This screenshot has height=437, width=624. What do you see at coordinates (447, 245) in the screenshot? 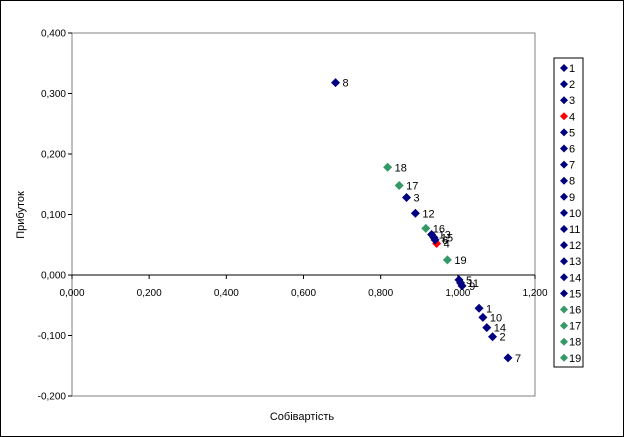
I see `point-label-4: 4` at bounding box center [447, 245].